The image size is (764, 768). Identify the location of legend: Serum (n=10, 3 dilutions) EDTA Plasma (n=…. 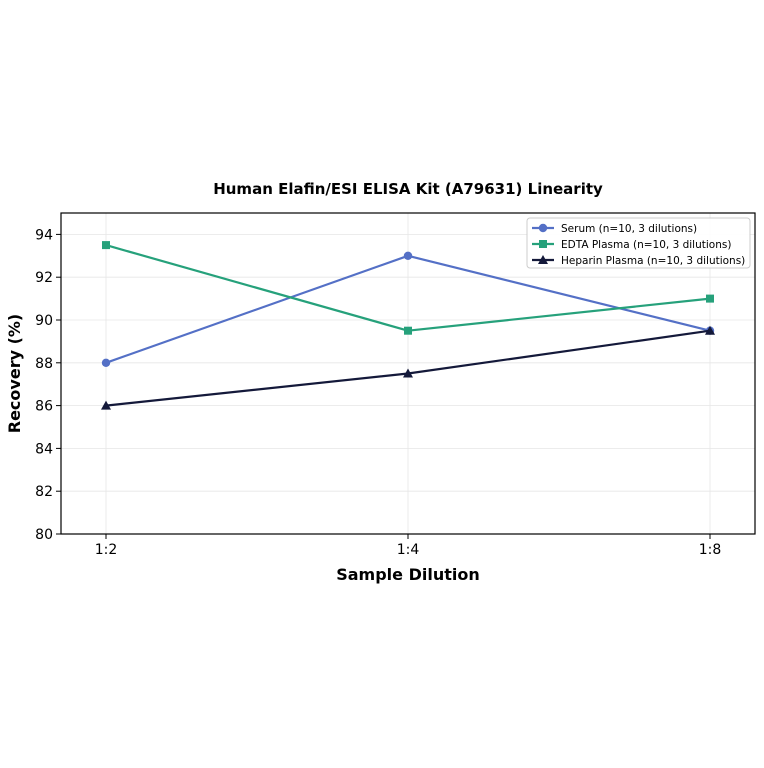
(638, 243).